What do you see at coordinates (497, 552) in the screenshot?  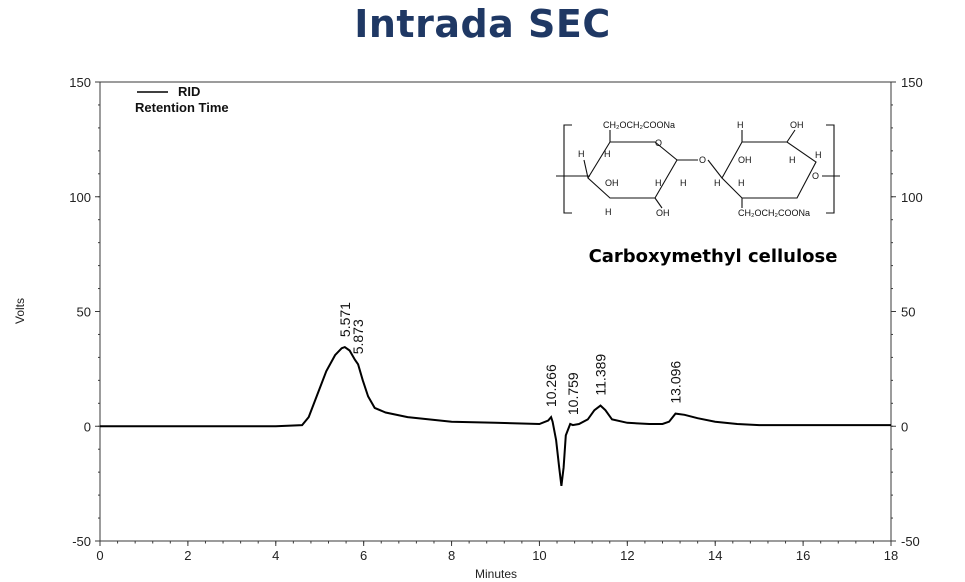 I see `x-axis: 0 2 4 6 8 10 12 14 16 18` at bounding box center [497, 552].